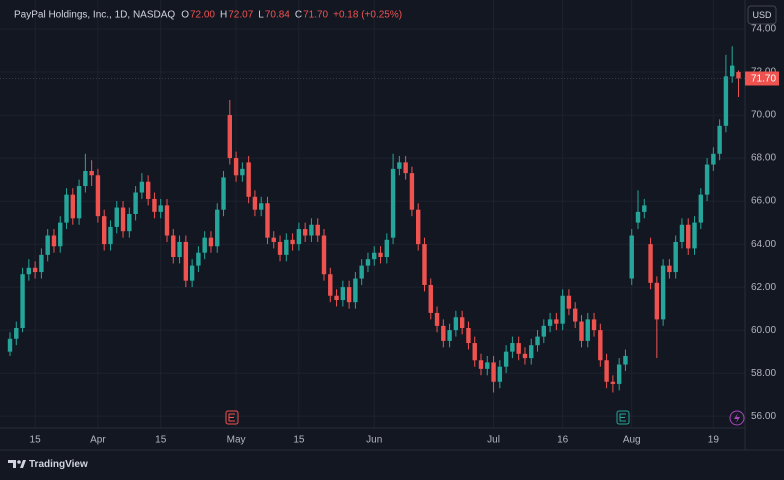 The image size is (784, 480). I want to click on last-price-box, so click(762, 78).